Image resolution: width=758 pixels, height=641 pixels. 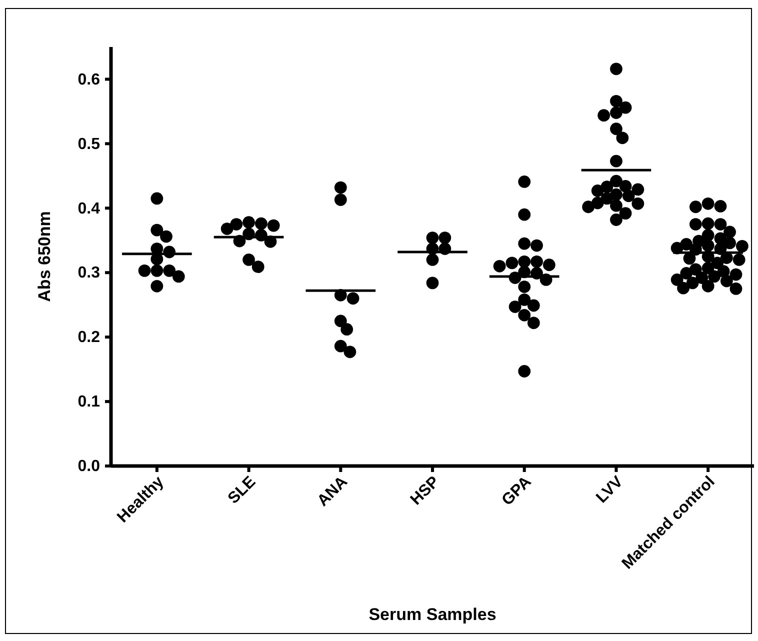 What do you see at coordinates (89, 337) in the screenshot?
I see `y-tick-label: 0.2` at bounding box center [89, 337].